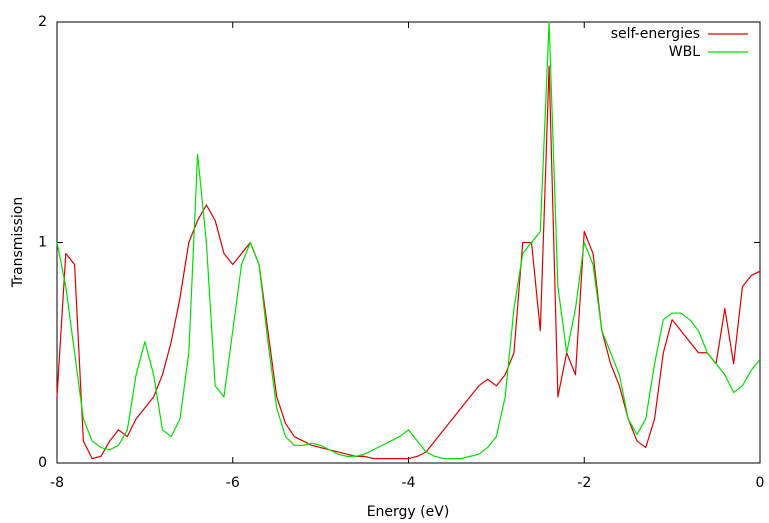 The height and width of the screenshot is (523, 769). I want to click on y-tick-label: 0, so click(42, 463).